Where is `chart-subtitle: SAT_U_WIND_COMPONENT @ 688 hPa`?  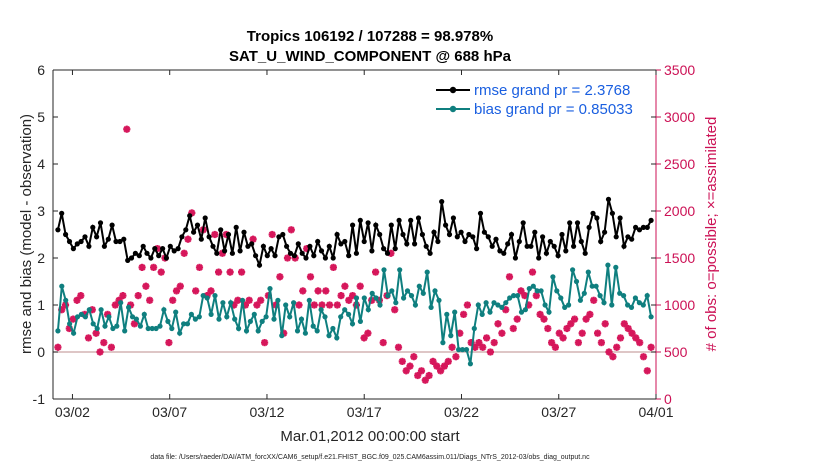
chart-subtitle: SAT_U_WIND_COMPONENT @ 688 hPa is located at coordinates (370, 56).